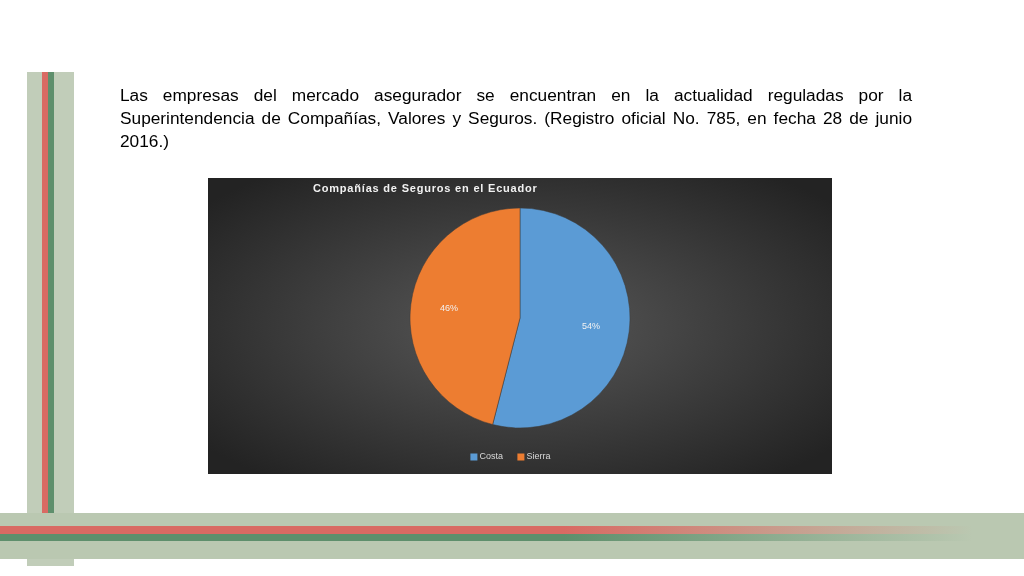 The height and width of the screenshot is (576, 1024). Describe the element at coordinates (491, 456) in the screenshot. I see `legend-label: Costa` at that location.